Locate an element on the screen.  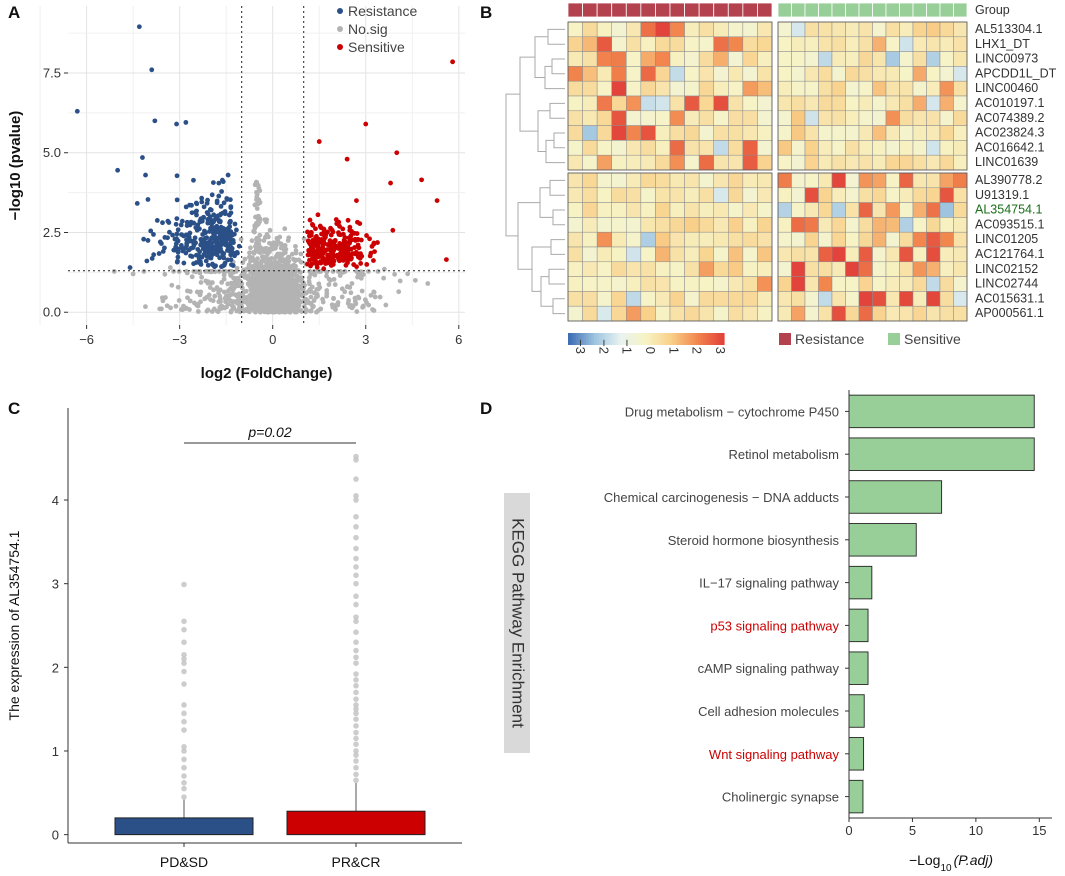
legend-label: Resistance is located at coordinates (382, 11).